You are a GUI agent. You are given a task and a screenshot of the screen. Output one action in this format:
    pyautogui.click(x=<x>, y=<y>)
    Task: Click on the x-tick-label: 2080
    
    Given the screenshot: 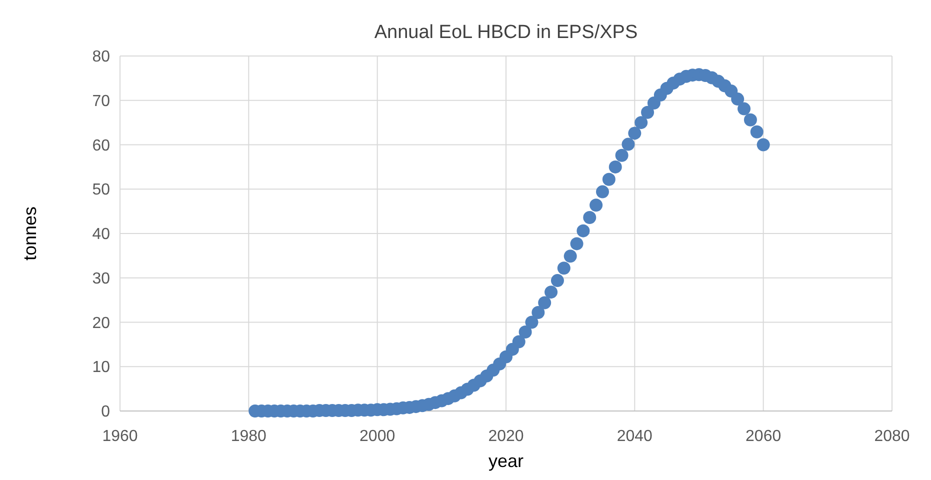 What is the action you would take?
    pyautogui.click(x=892, y=436)
    